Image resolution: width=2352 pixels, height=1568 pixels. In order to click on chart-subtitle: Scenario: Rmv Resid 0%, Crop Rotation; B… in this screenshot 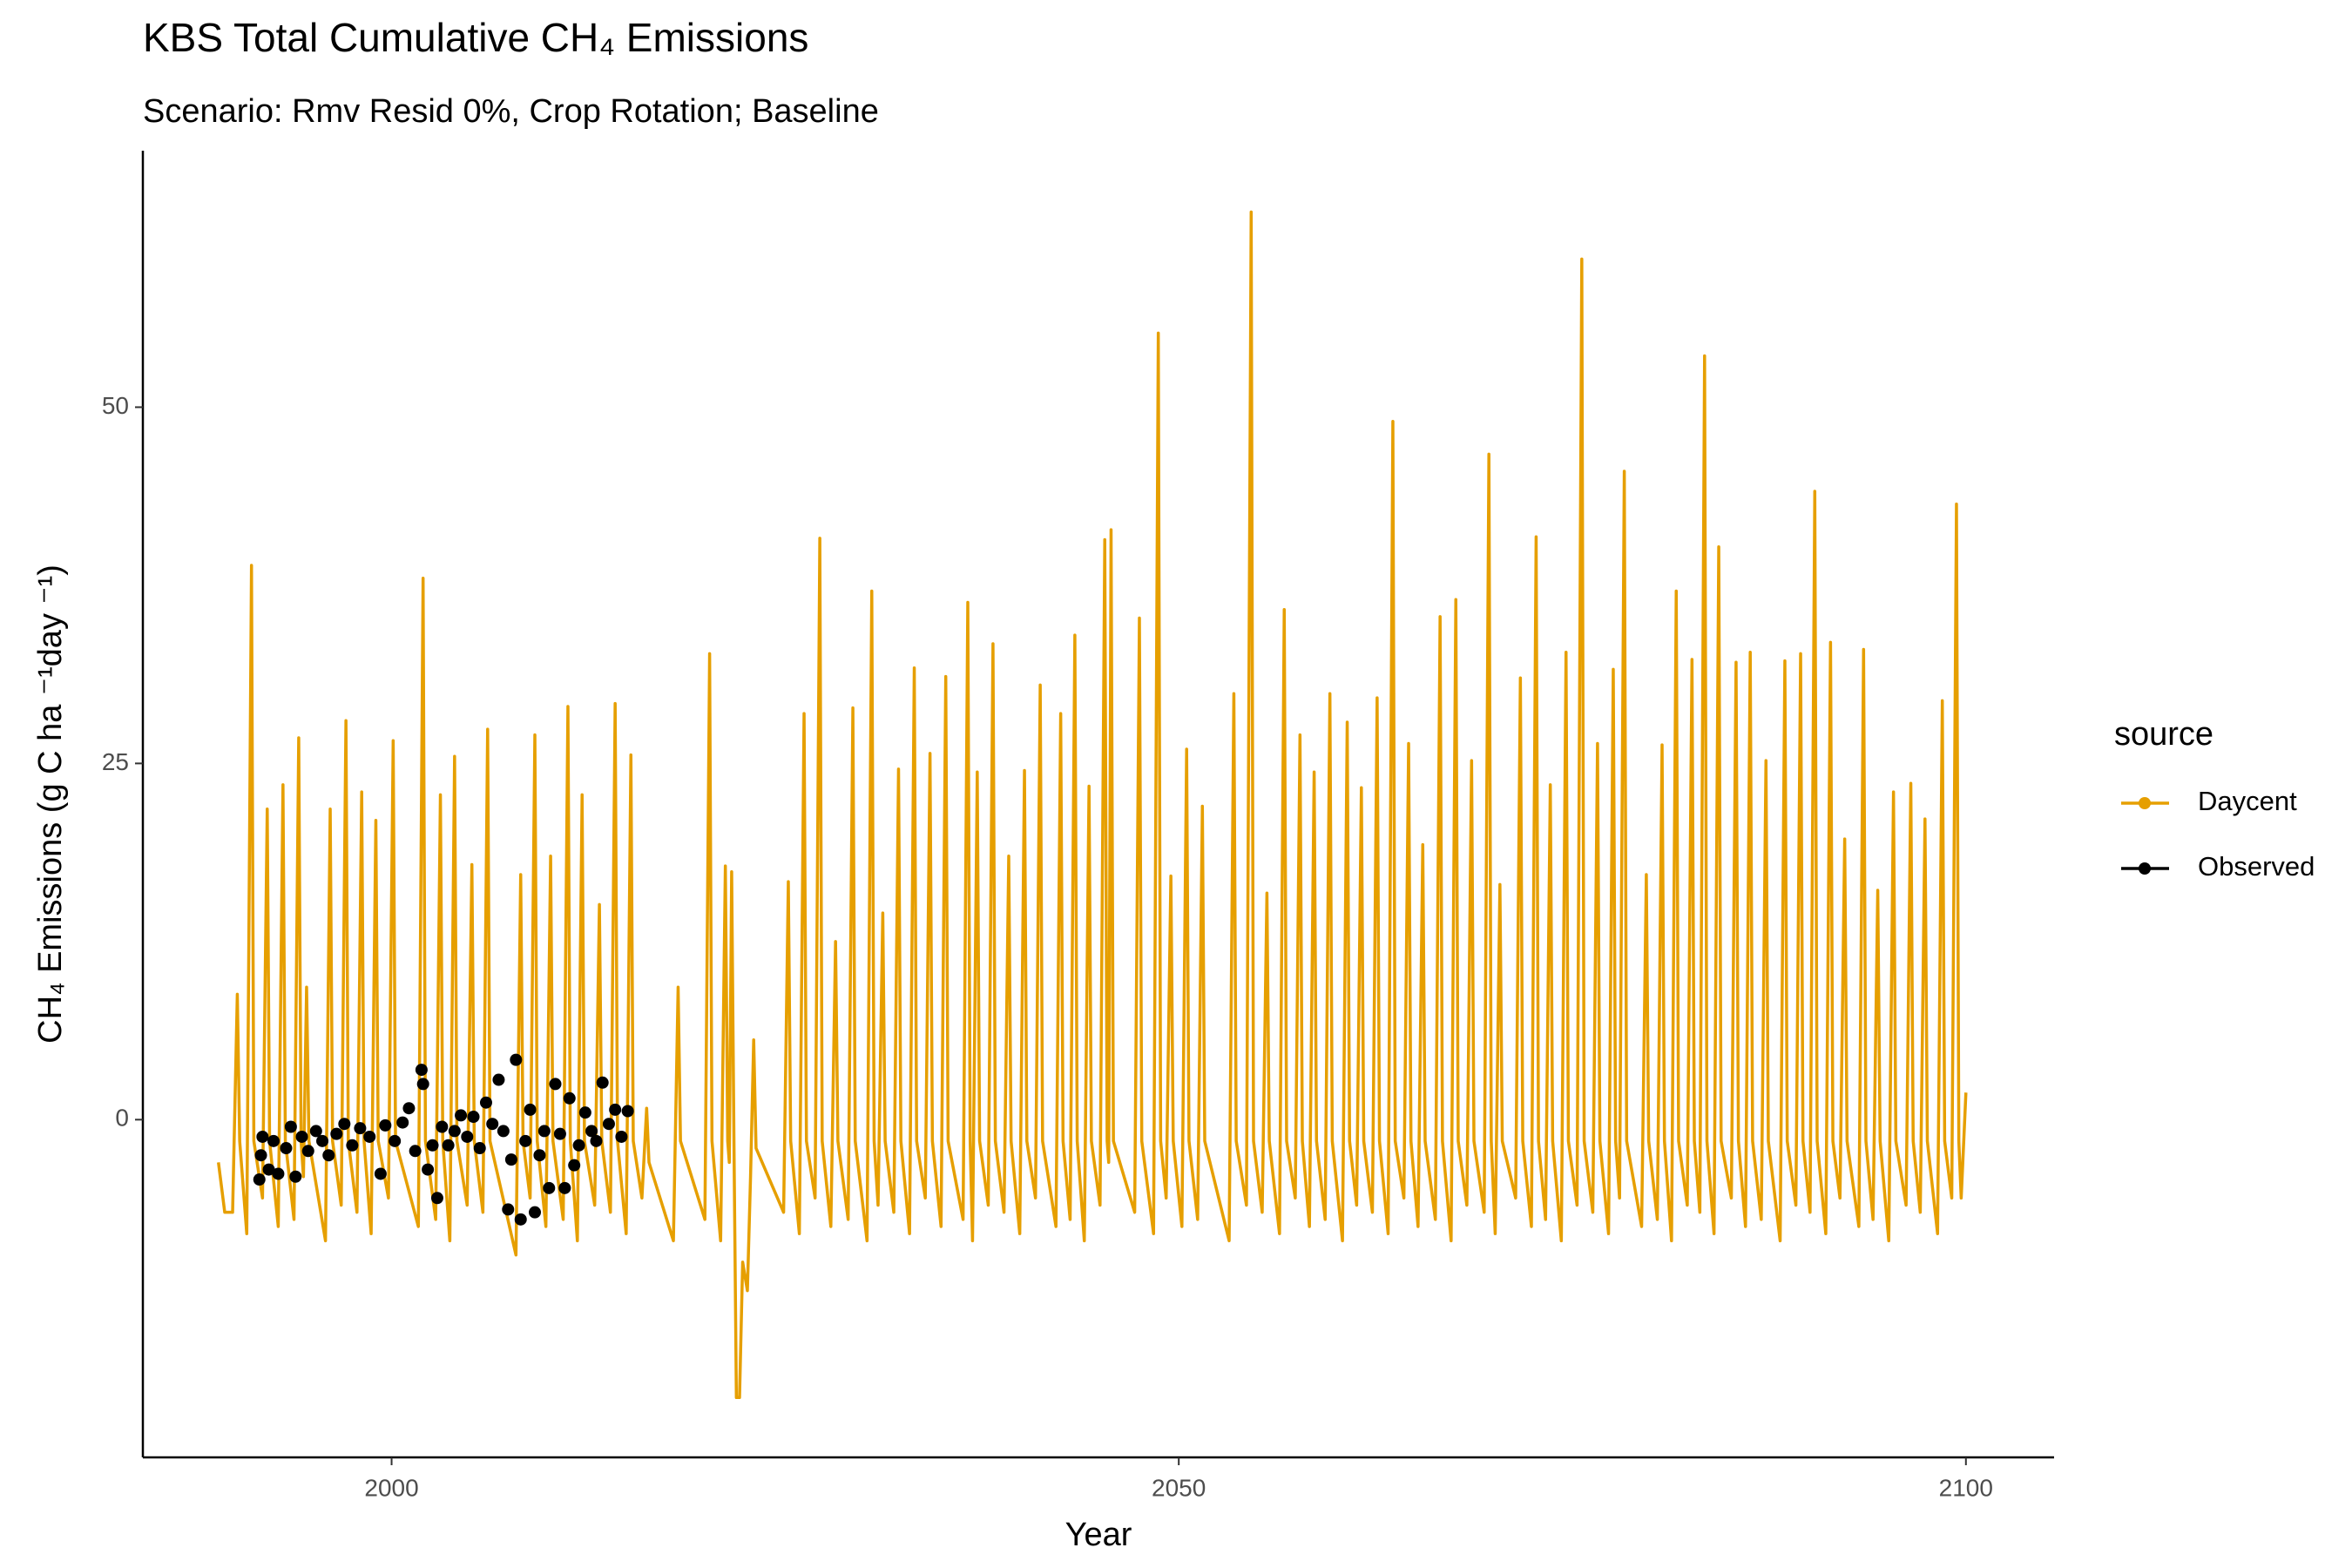, I will do `click(511, 111)`.